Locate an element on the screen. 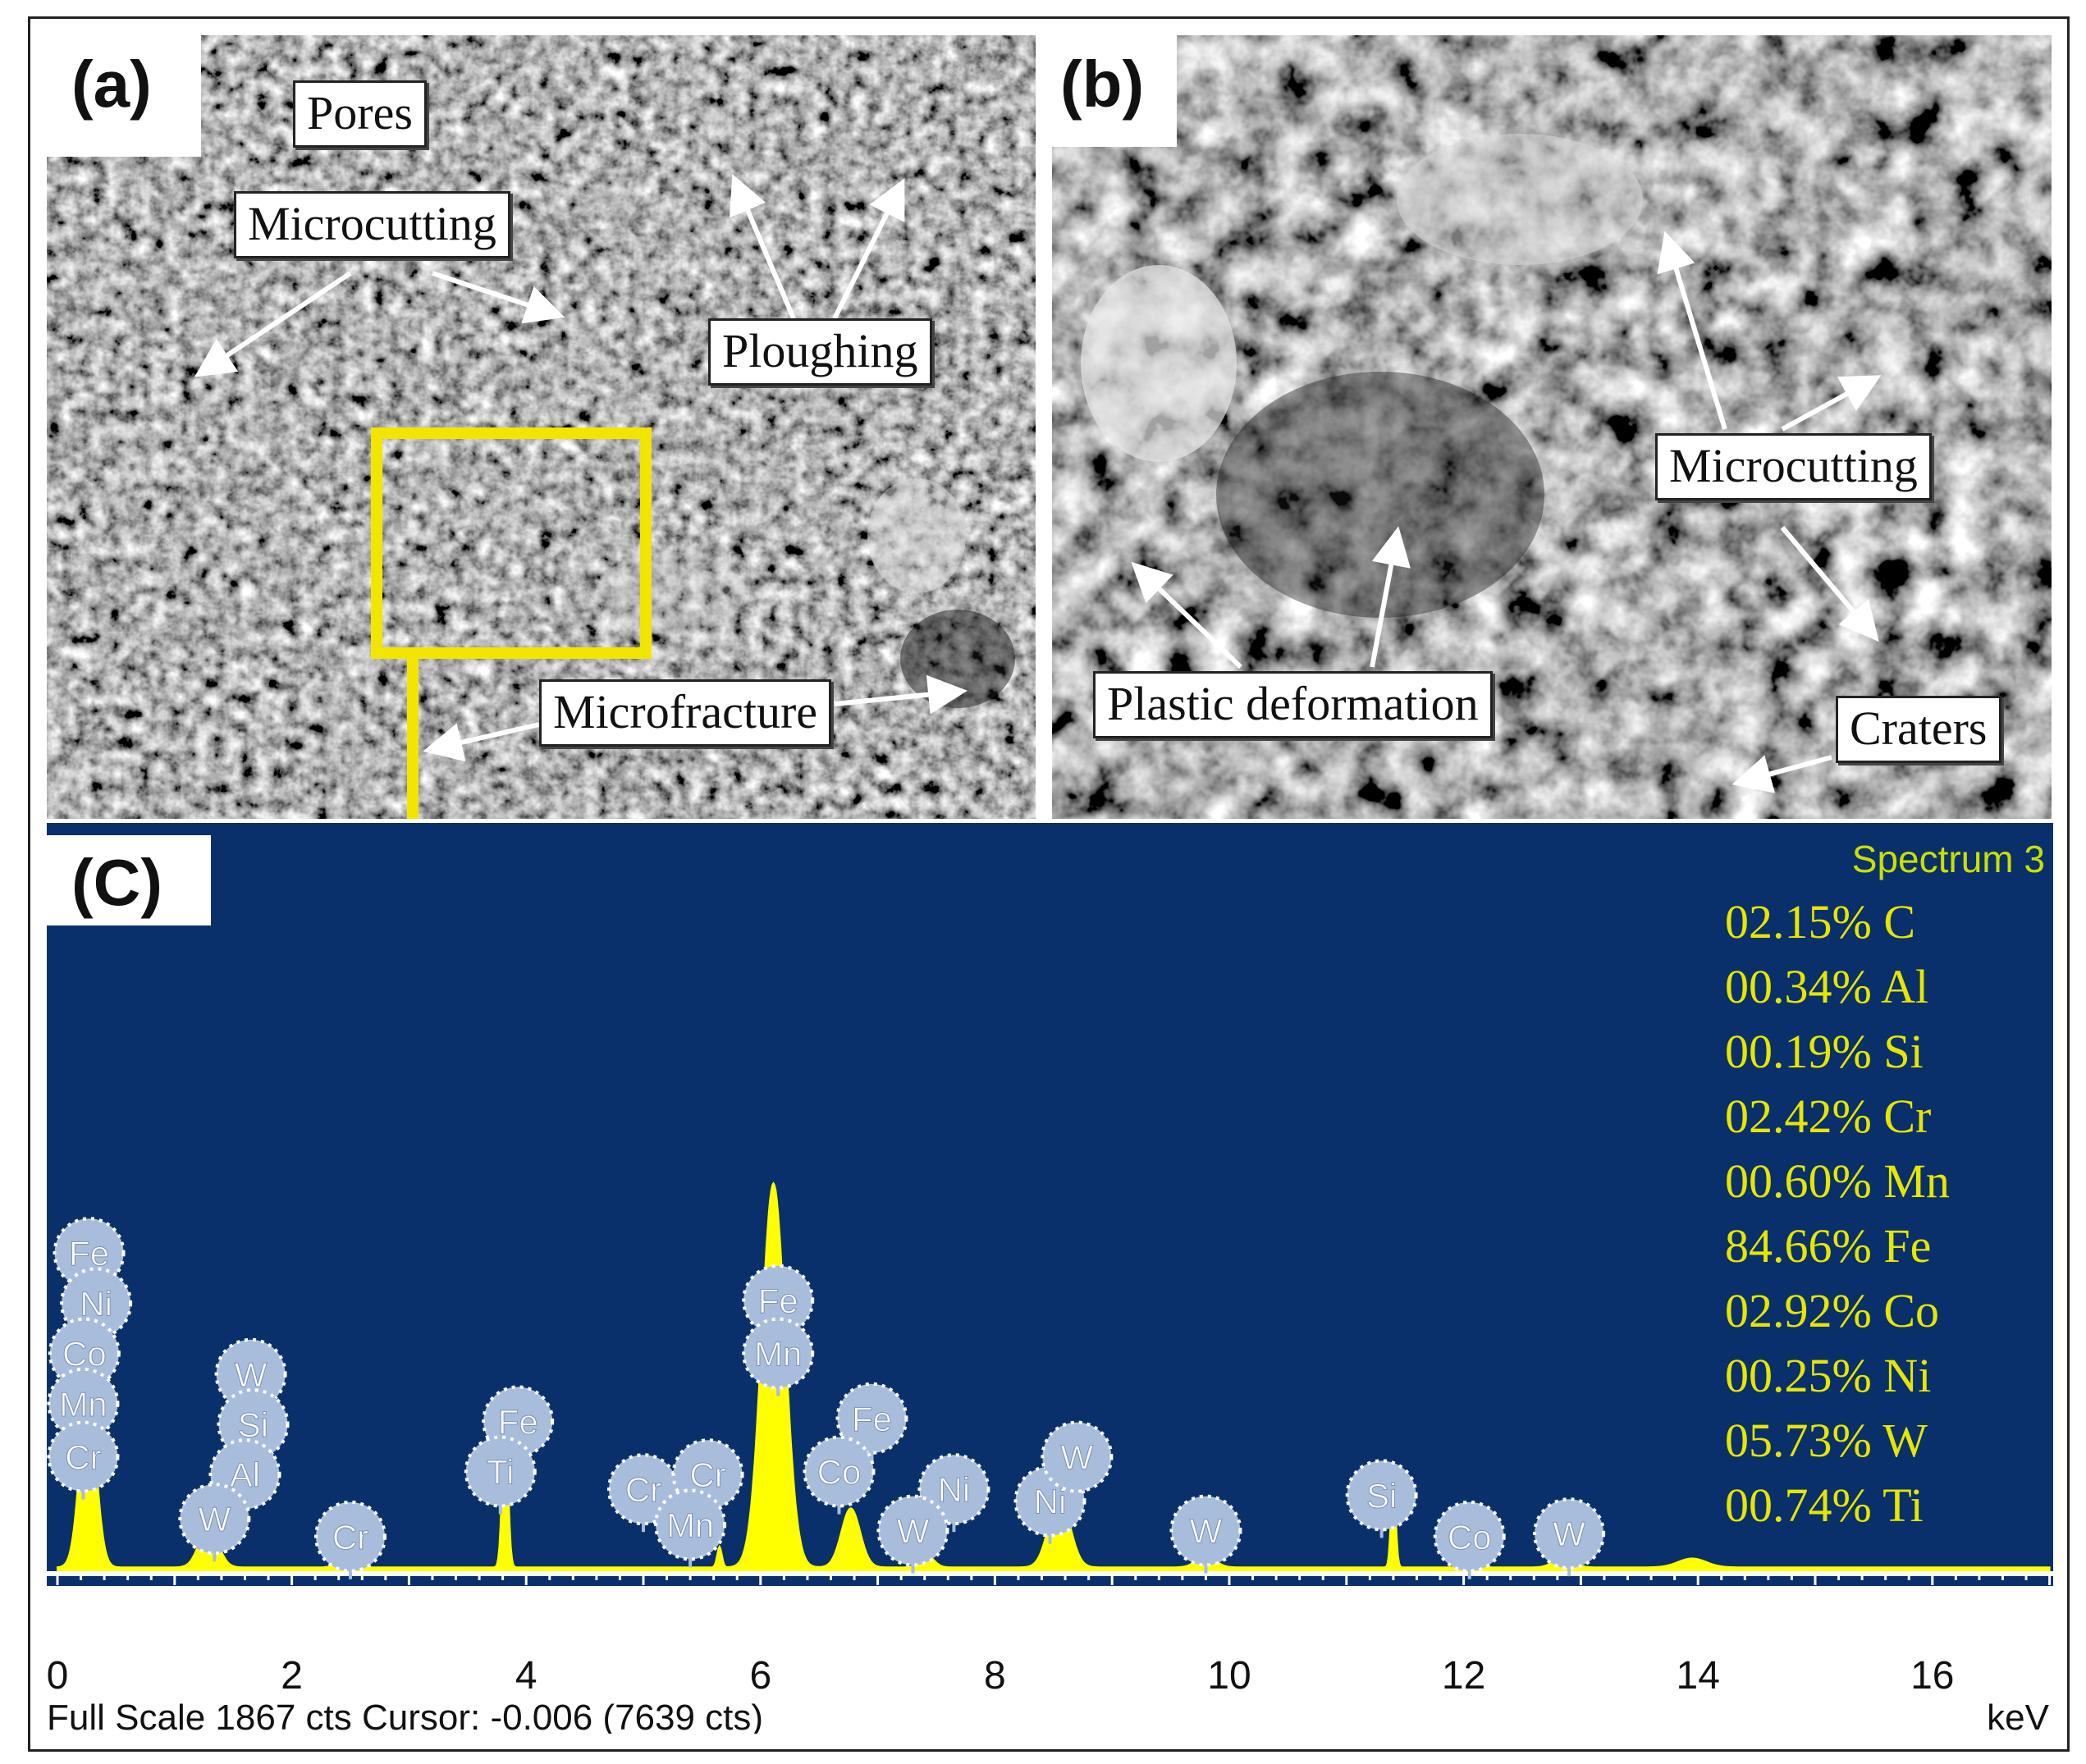 The height and width of the screenshot is (1764, 2086). callout-plastic-deformation: Plastic deformation is located at coordinates (1293, 705).